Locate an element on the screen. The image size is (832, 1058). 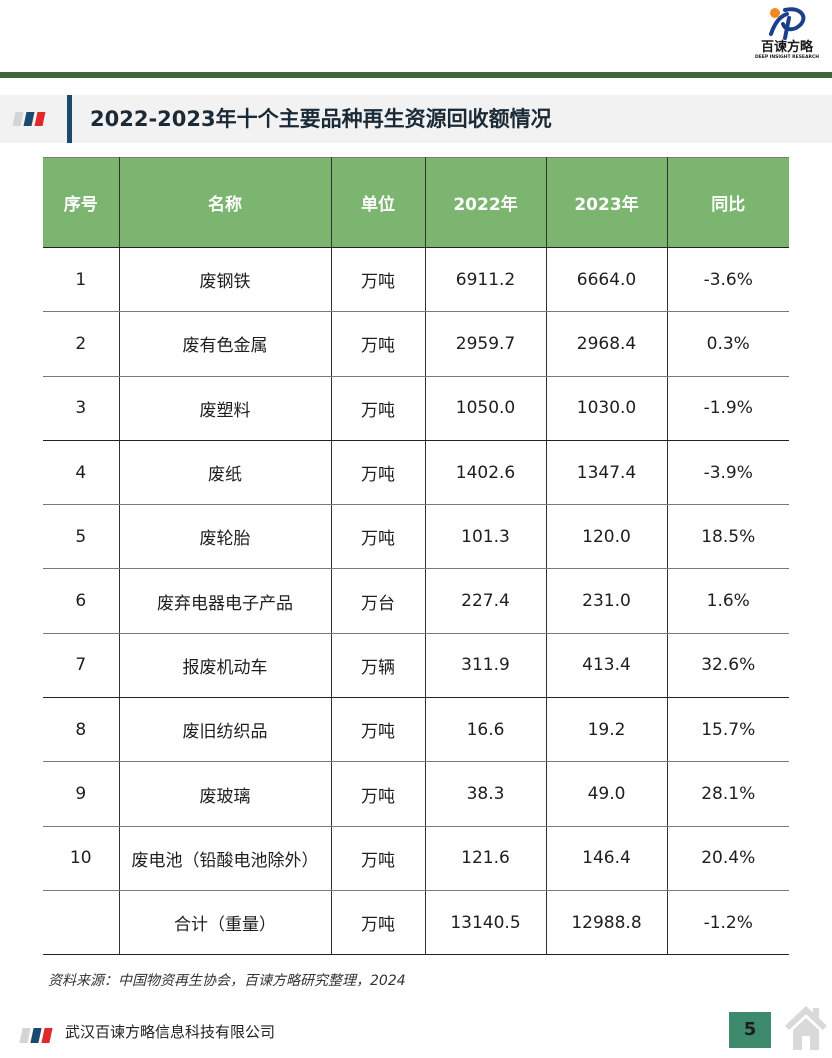
cell-2023: 146.4 is located at coordinates (606, 858).